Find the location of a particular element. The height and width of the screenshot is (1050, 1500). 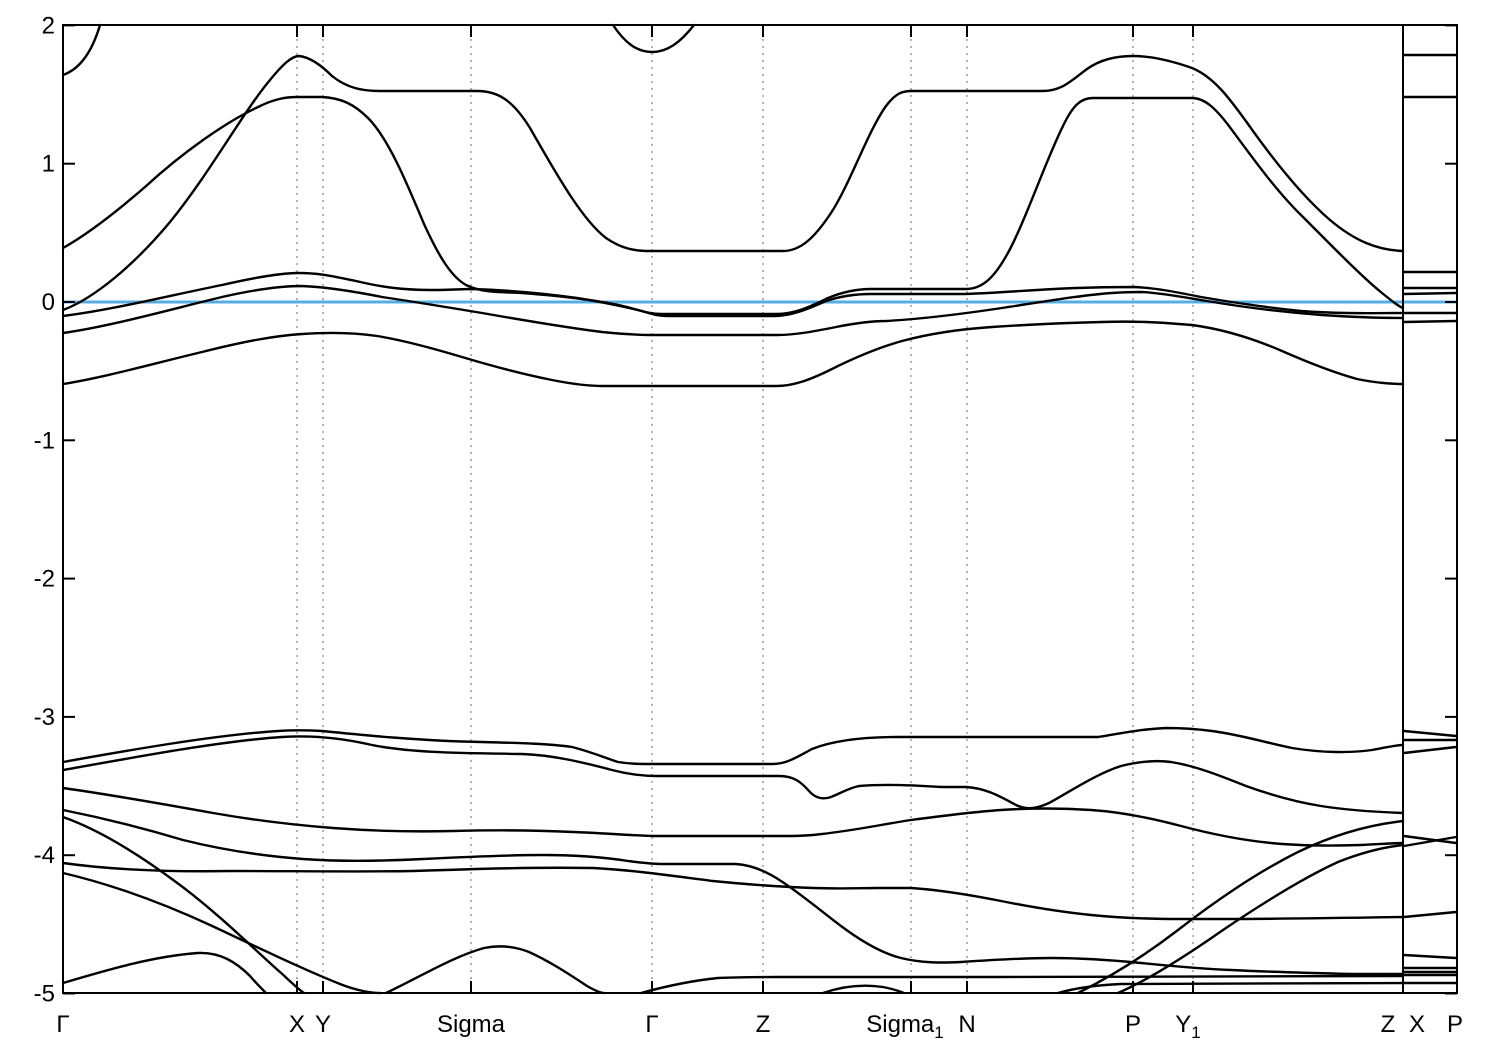

y-axis-label: -4 is located at coordinates (44, 855).